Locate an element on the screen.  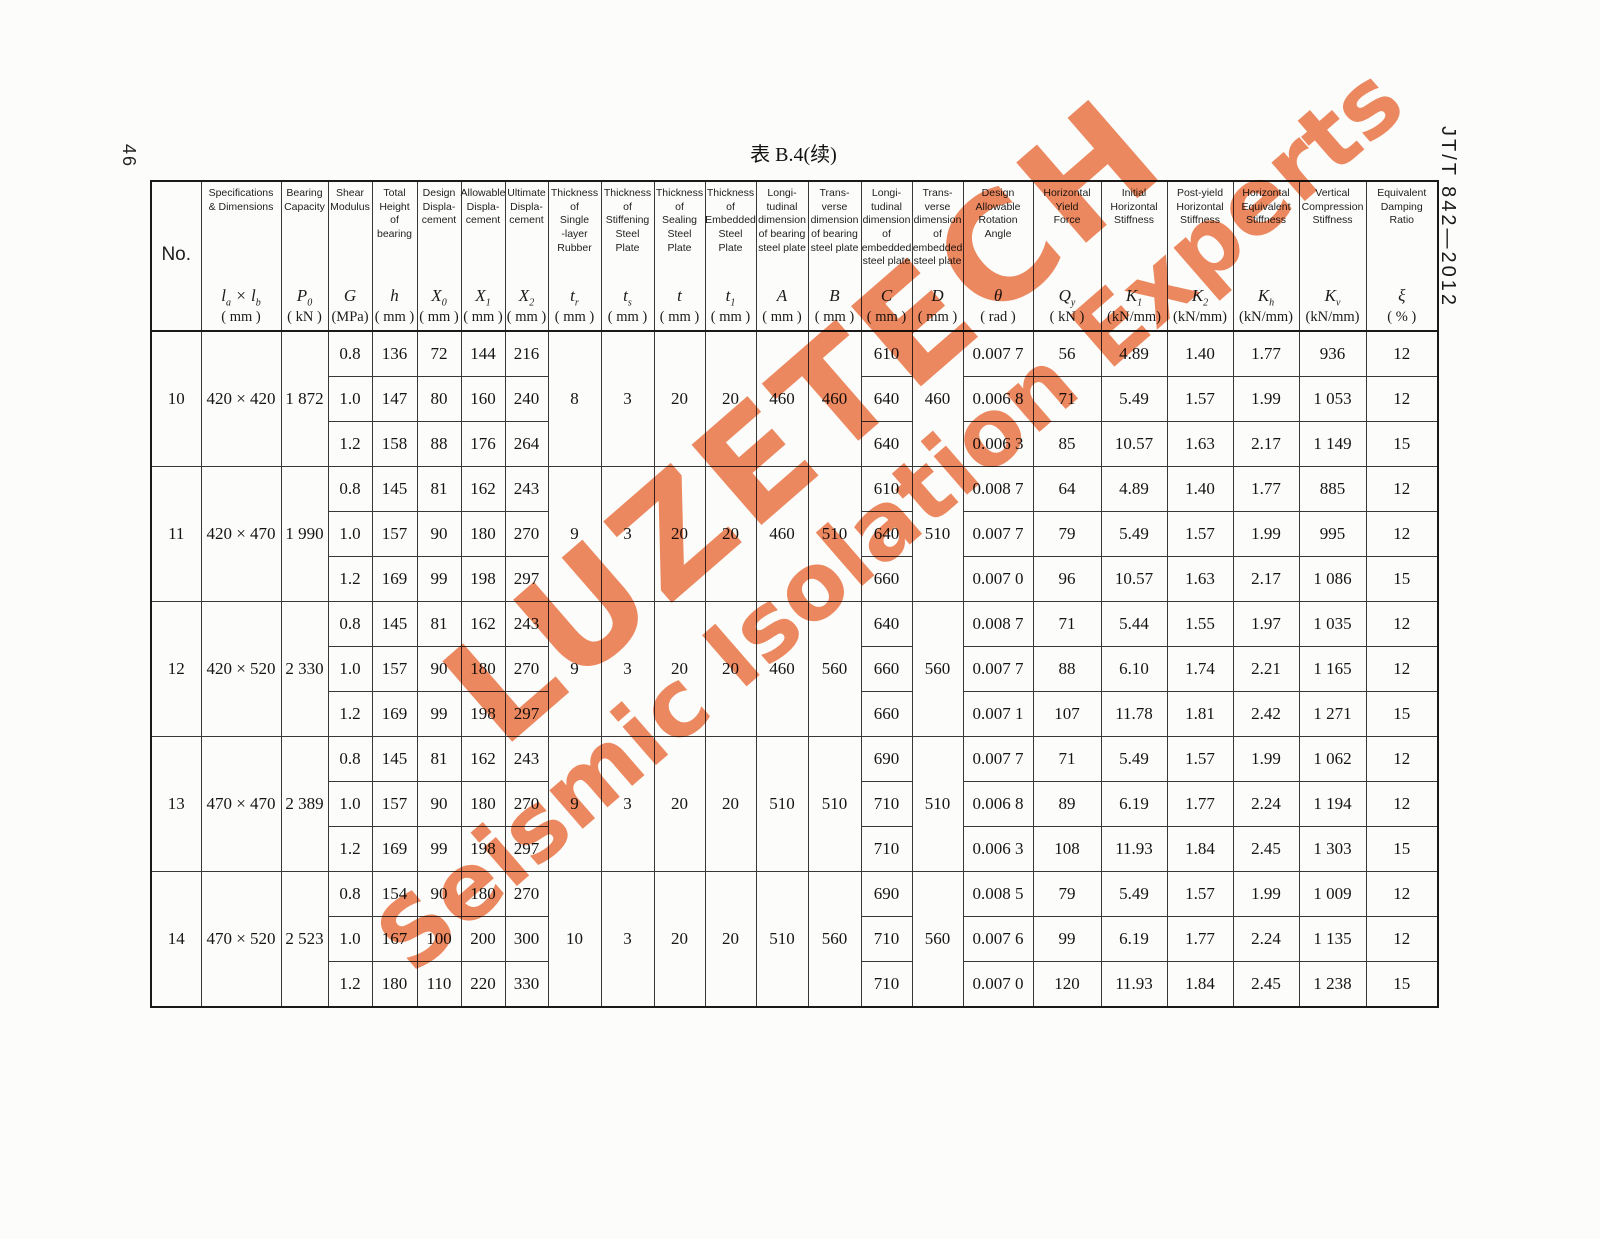
col-header-unit-k1: (kN/mm) is located at coordinates (1134, 316).